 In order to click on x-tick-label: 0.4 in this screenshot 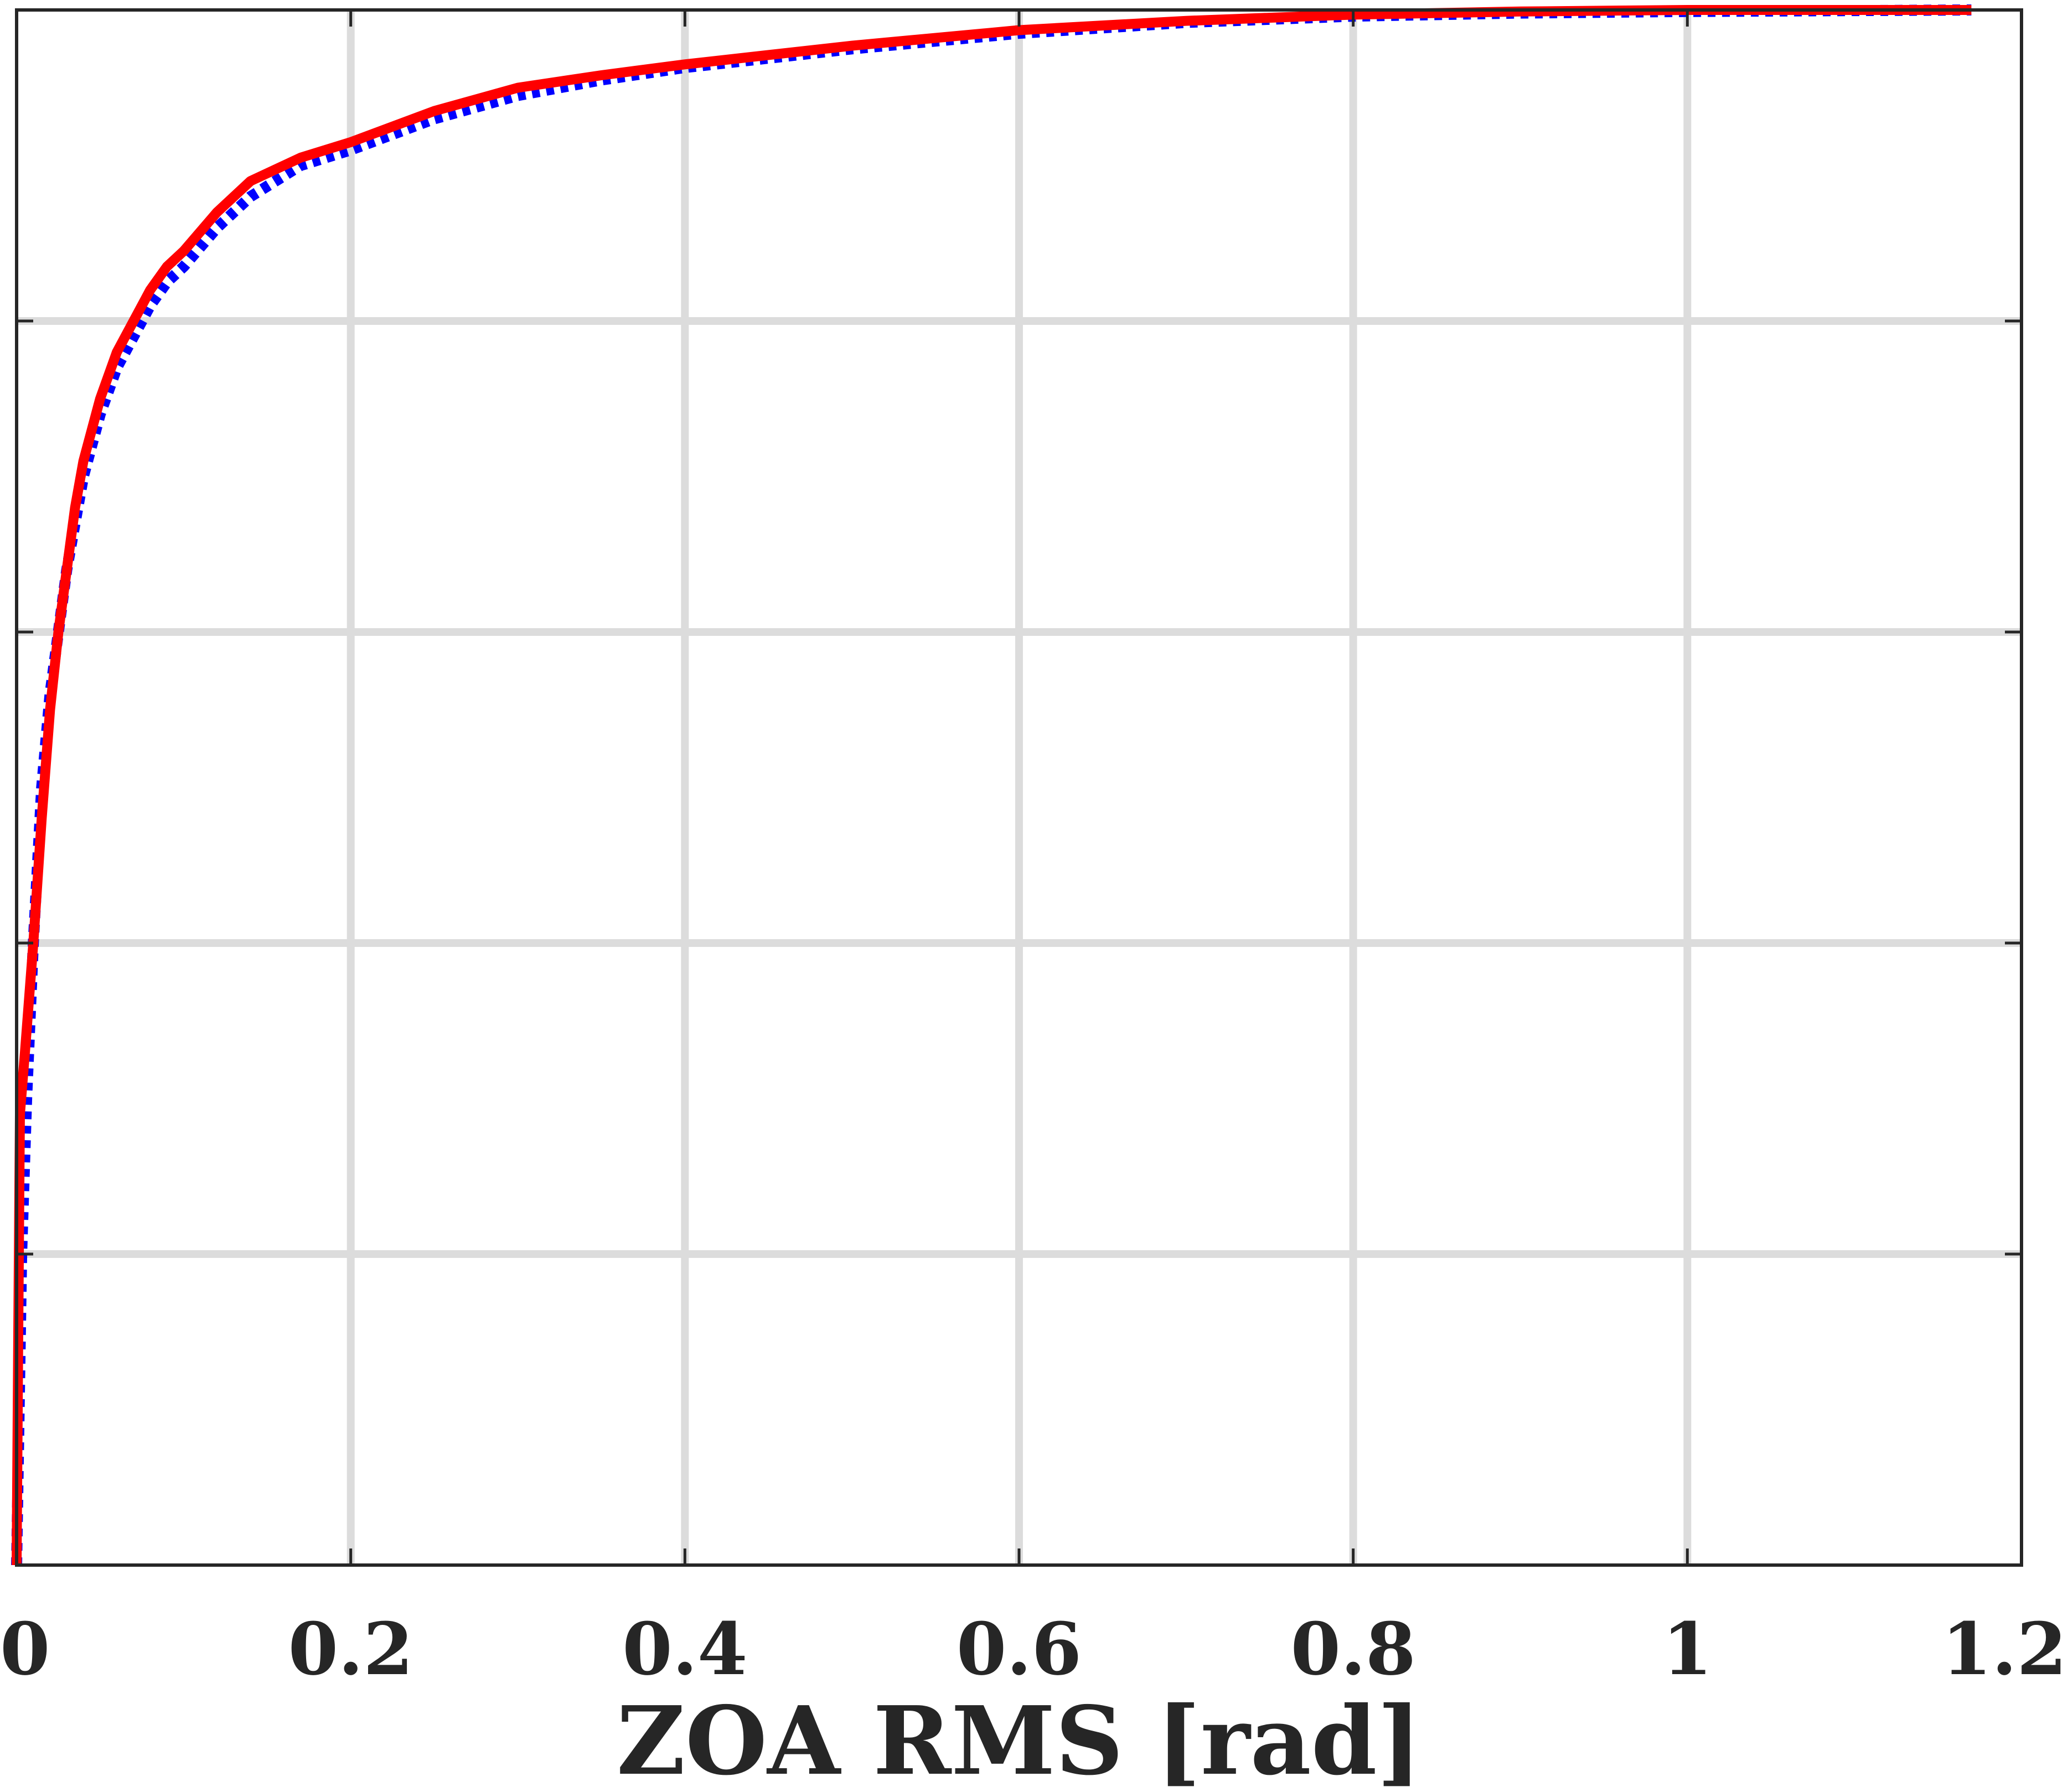, I will do `click(684, 1649)`.